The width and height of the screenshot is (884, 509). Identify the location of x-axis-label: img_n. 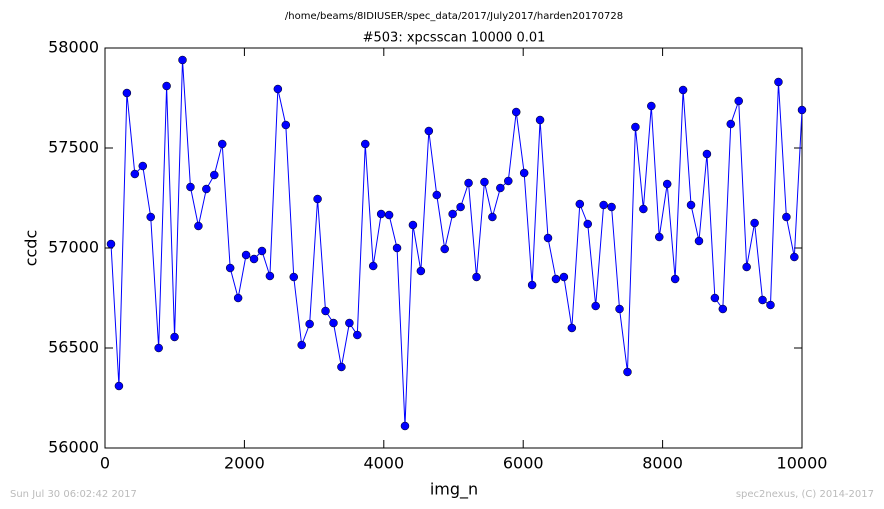
(454, 490).